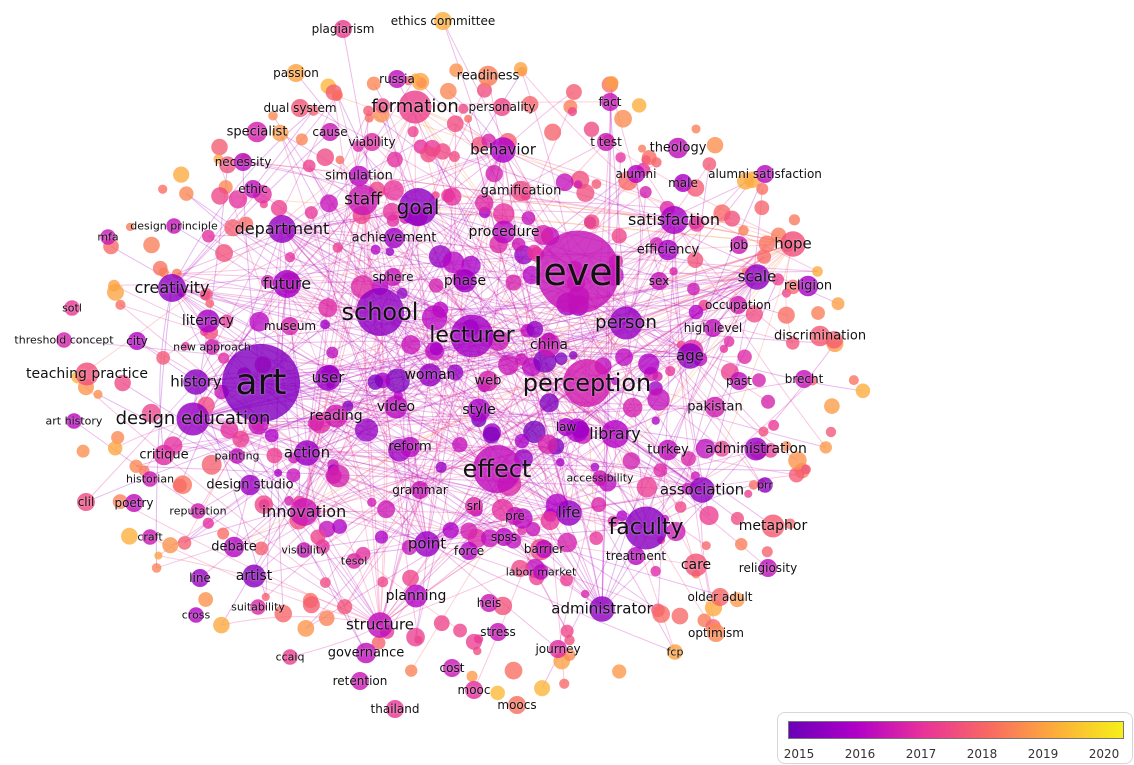 The image size is (1134, 765). What do you see at coordinates (690, 355) in the screenshot?
I see `term-label: age` at bounding box center [690, 355].